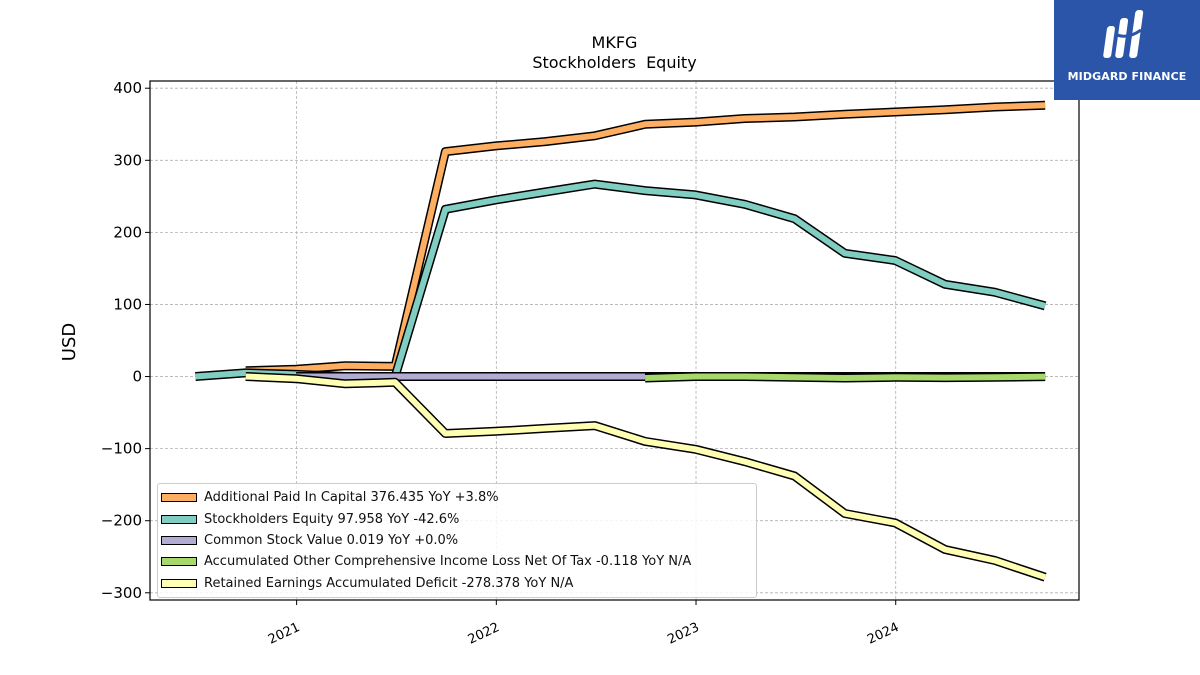 The width and height of the screenshot is (1200, 675). I want to click on y-tick-label: 400, so click(127, 88).